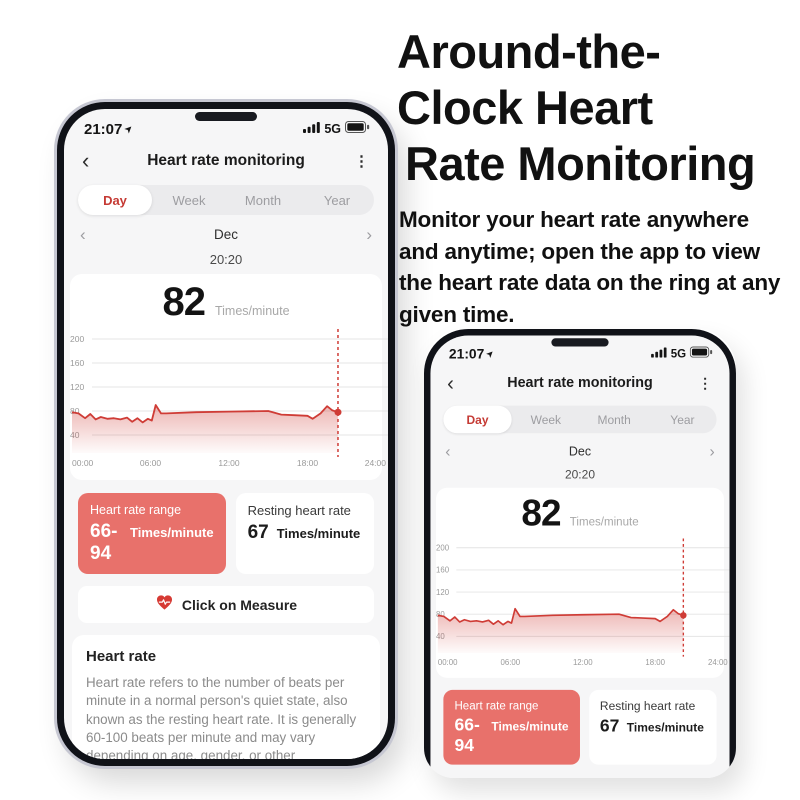 This screenshot has height=800, width=800. I want to click on measure-label: Click on Measure, so click(239, 604).